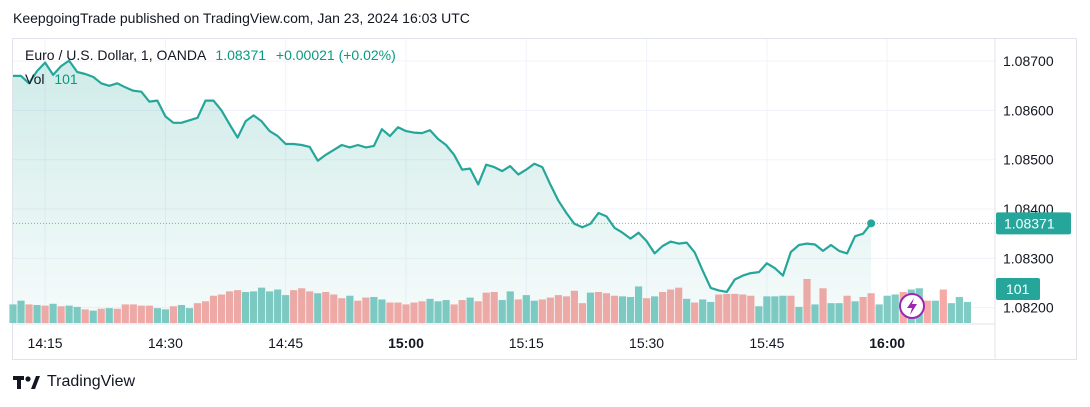 The height and width of the screenshot is (407, 1090). Describe the element at coordinates (526, 343) in the screenshot. I see `x-tick-label: 15:15` at that location.